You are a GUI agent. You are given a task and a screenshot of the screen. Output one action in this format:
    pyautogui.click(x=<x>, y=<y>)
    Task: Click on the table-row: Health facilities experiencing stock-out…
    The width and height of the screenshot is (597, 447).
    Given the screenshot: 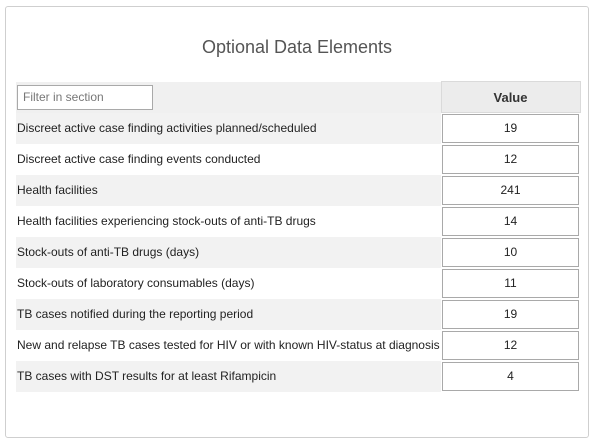 What is the action you would take?
    pyautogui.click(x=298, y=221)
    